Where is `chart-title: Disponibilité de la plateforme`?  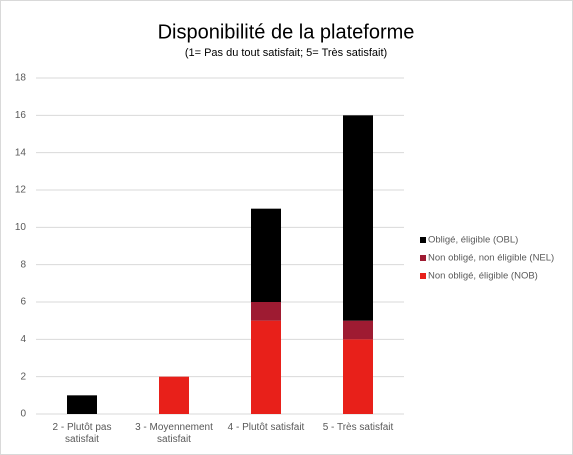
chart-title: Disponibilité de la plateforme is located at coordinates (286, 32).